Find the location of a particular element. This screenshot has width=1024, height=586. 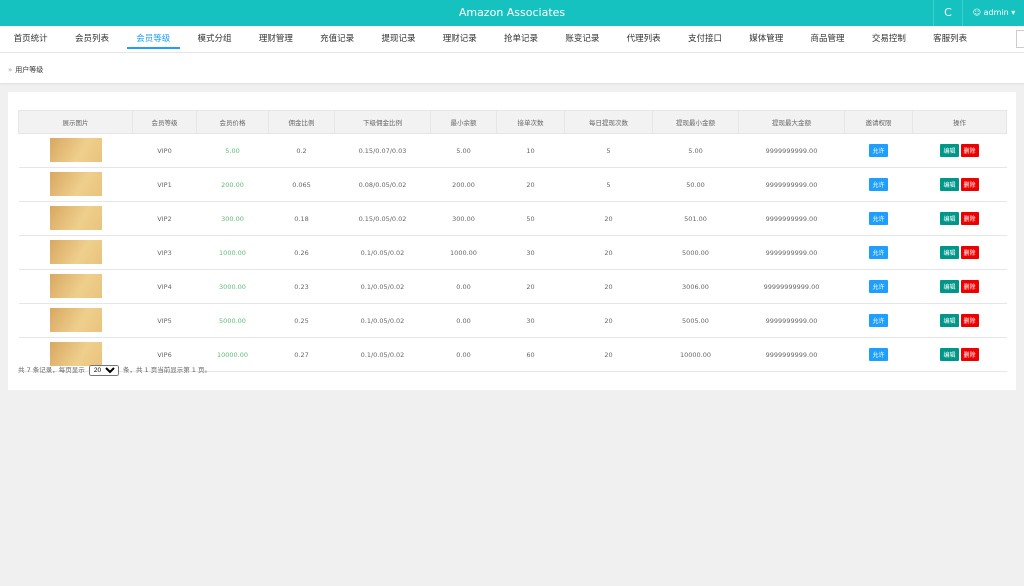

column-header: 会员等级 is located at coordinates (164, 122).